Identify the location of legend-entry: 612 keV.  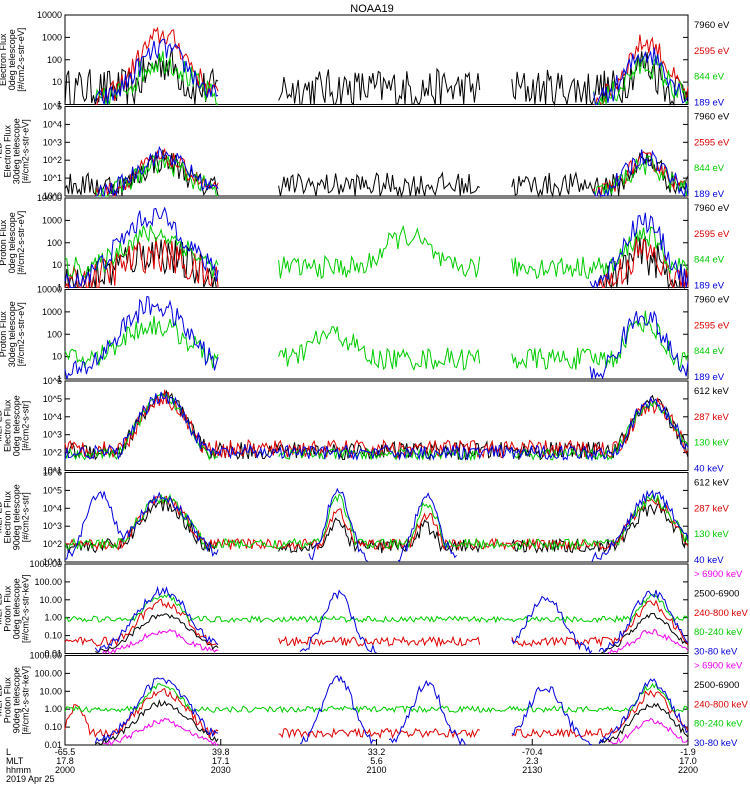
(712, 391).